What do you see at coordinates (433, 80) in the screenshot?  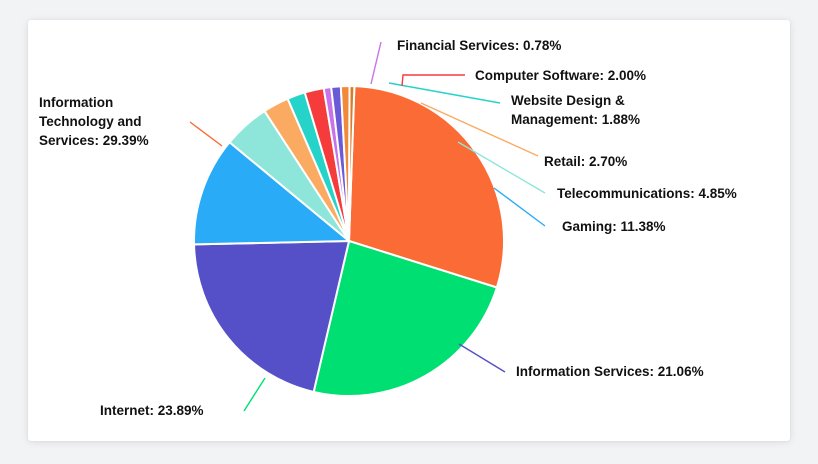 I see `leader-line-computer-software` at bounding box center [433, 80].